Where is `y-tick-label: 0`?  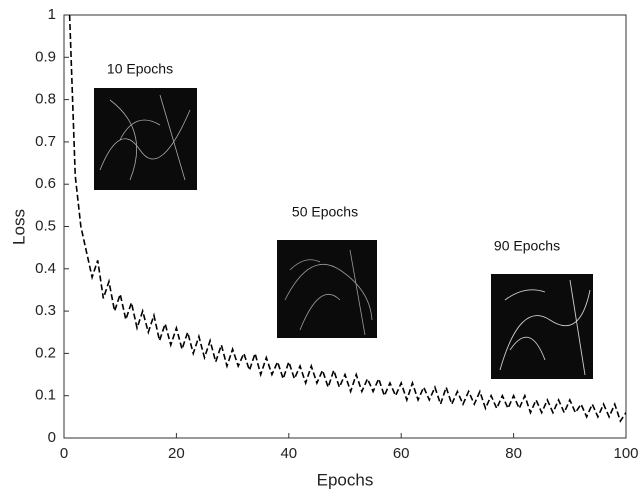 y-tick-label: 0 is located at coordinates (52, 437).